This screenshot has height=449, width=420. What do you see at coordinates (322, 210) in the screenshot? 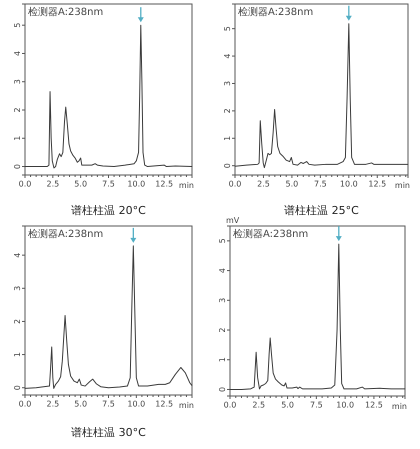
I see `text: 谱柱柱温 25°C` at bounding box center [322, 210].